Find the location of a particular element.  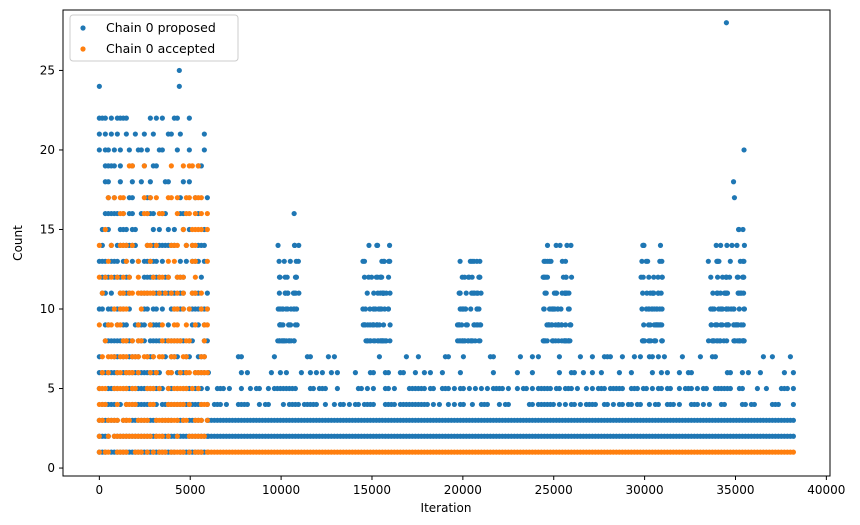

x-tick-label: 0 is located at coordinates (100, 490).